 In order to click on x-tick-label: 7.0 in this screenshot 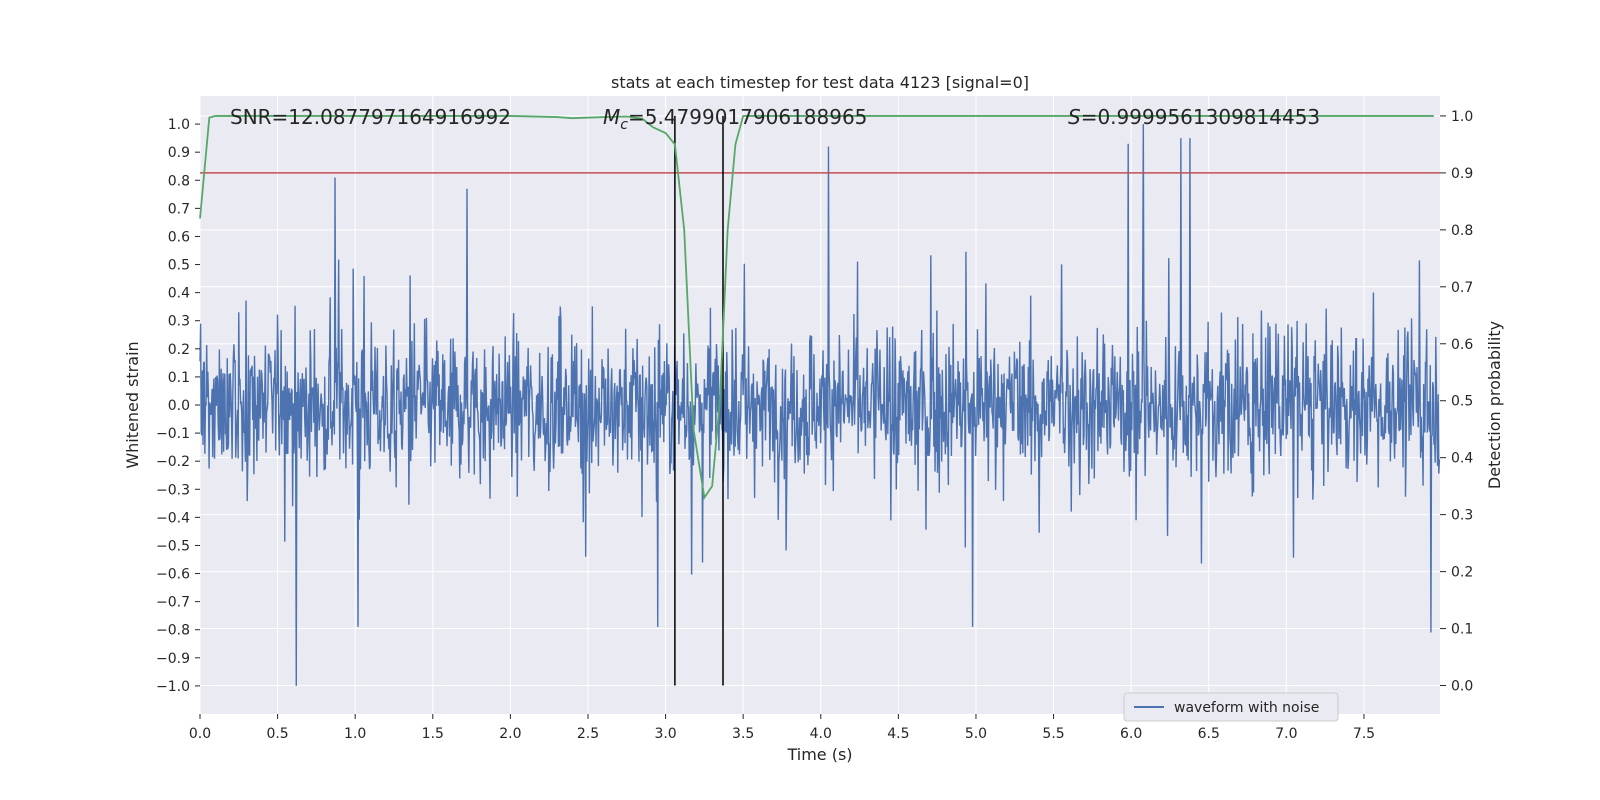, I will do `click(1286, 734)`.